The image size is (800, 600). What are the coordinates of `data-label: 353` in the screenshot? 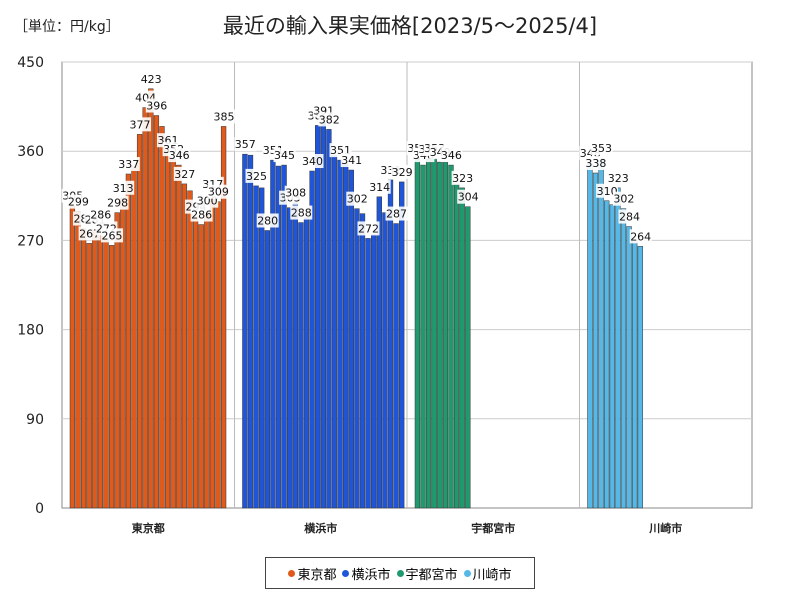 It's located at (601, 148).